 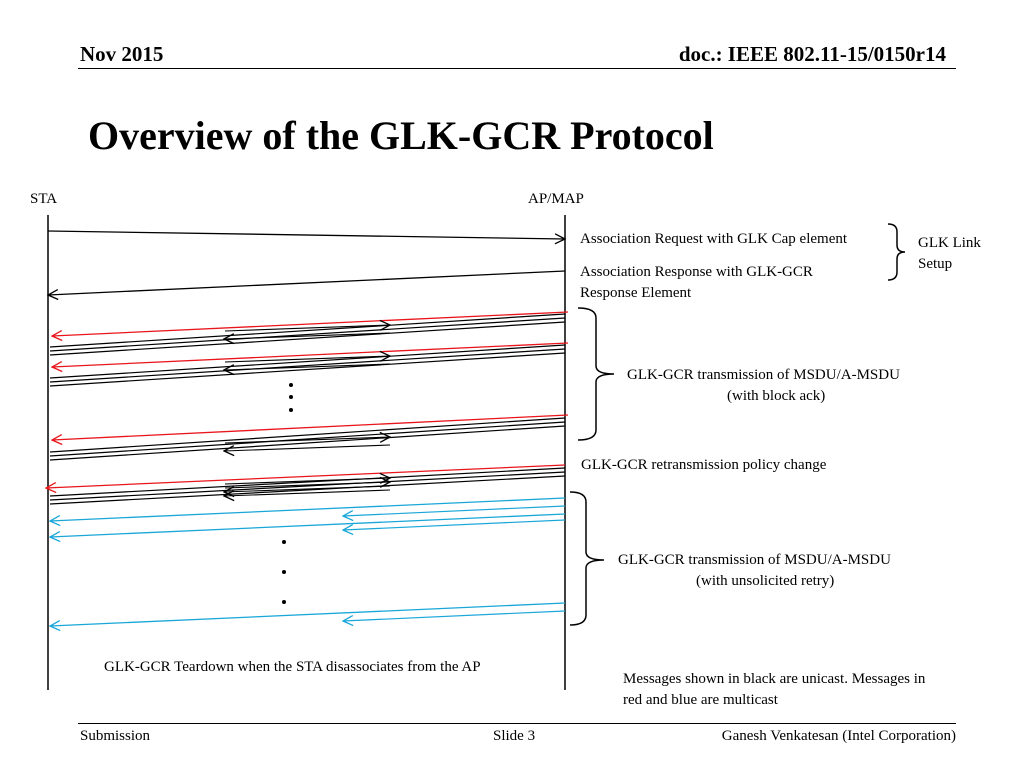 I want to click on footer-slide-number: Slide 3, so click(x=514, y=736).